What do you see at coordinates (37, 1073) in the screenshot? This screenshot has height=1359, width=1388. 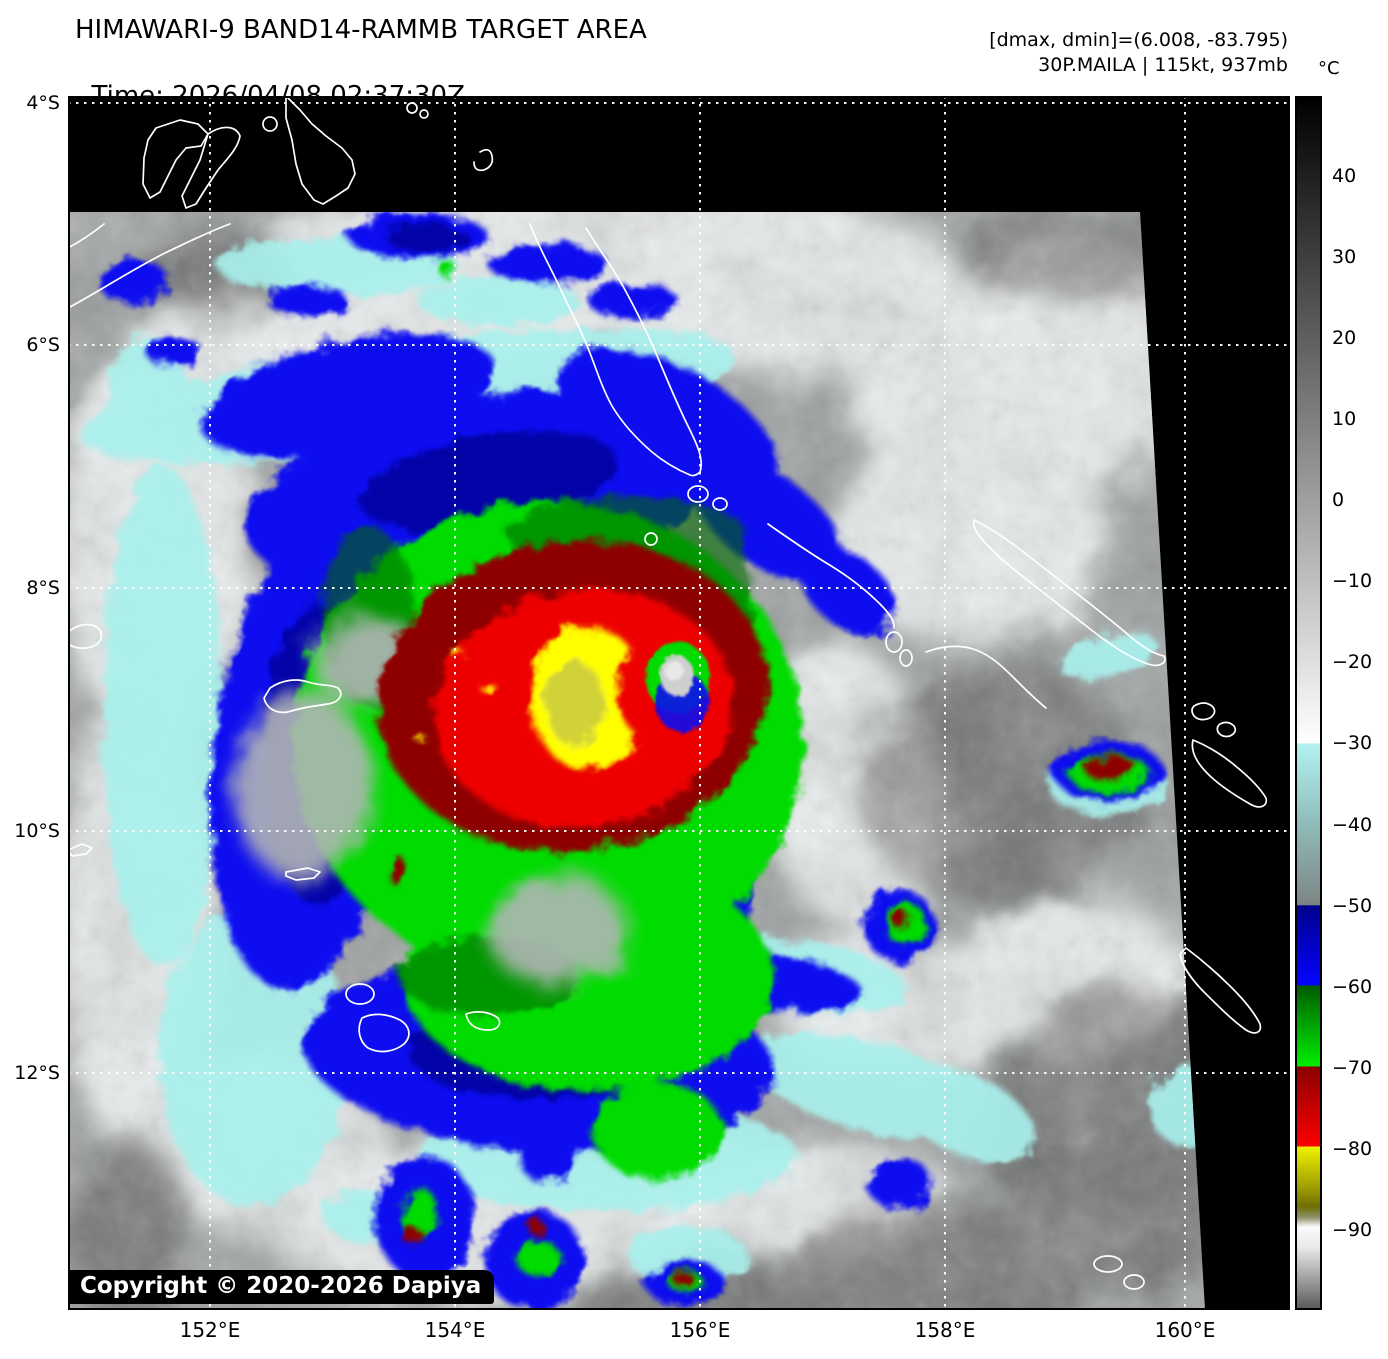 I see `y-tick-label: 12°S` at bounding box center [37, 1073].